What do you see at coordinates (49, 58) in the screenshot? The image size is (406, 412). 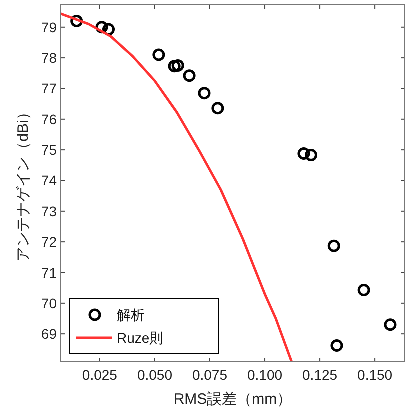 I see `y-tick-label: 78` at bounding box center [49, 58].